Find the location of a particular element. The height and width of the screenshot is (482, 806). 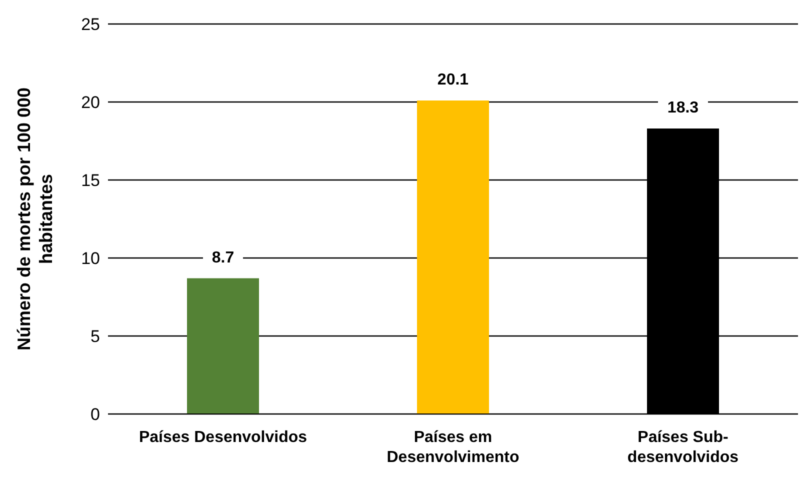

x-tick-label: Países Sub-desenvolvidos is located at coordinates (683, 447).